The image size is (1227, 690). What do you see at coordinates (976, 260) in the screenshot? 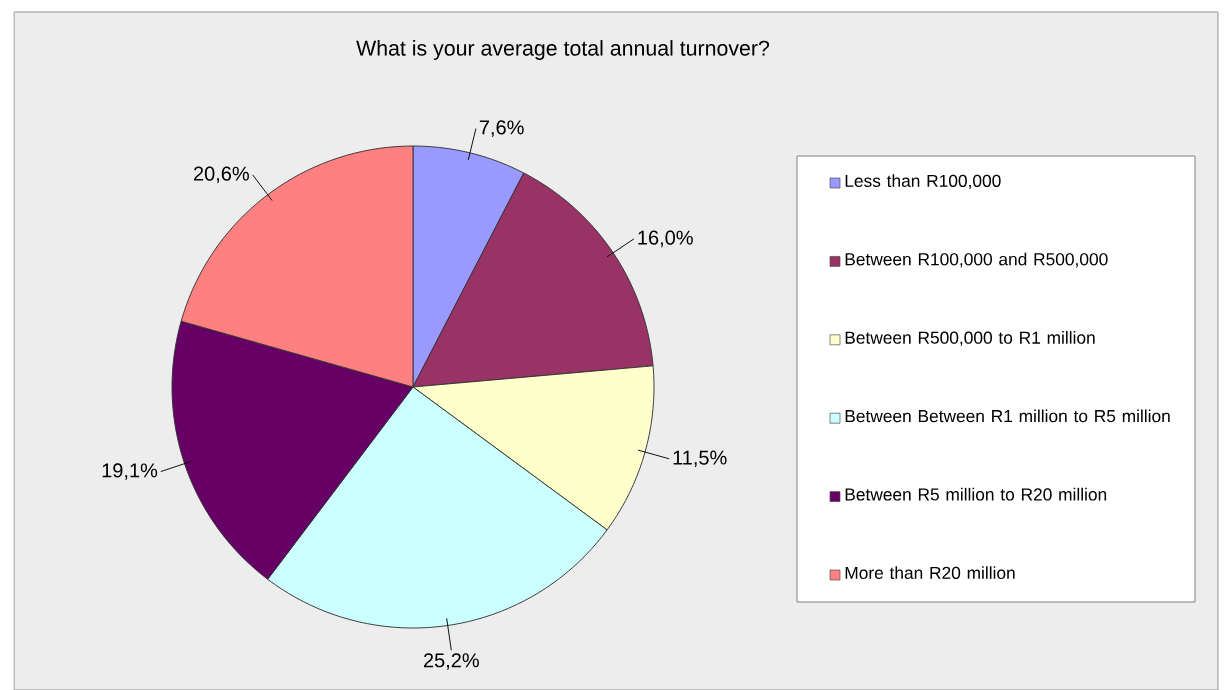
I see `legend-label: Between R100,000 and R500,000` at bounding box center [976, 260].